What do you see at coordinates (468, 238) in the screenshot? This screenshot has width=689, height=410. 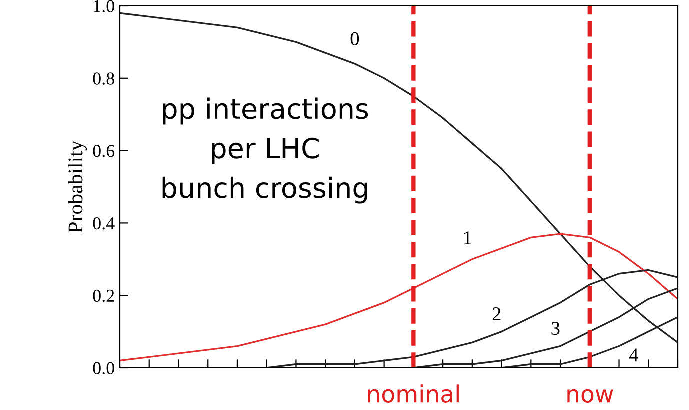 I see `series-label: 1` at bounding box center [468, 238].